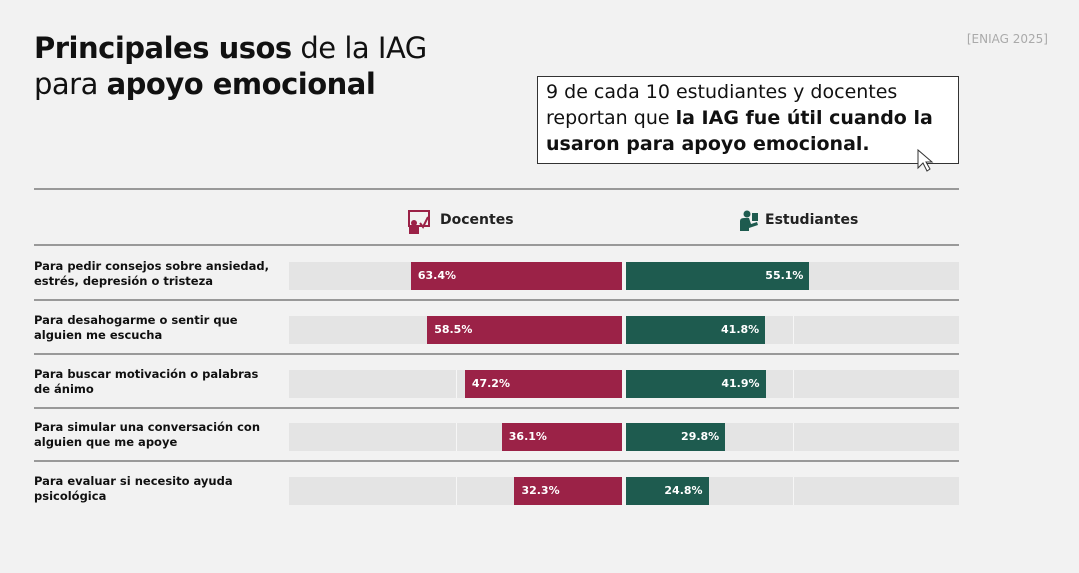 Image resolution: width=1079 pixels, height=573 pixels. Describe the element at coordinates (740, 383) in the screenshot. I see `value-label: 41.9%` at that location.